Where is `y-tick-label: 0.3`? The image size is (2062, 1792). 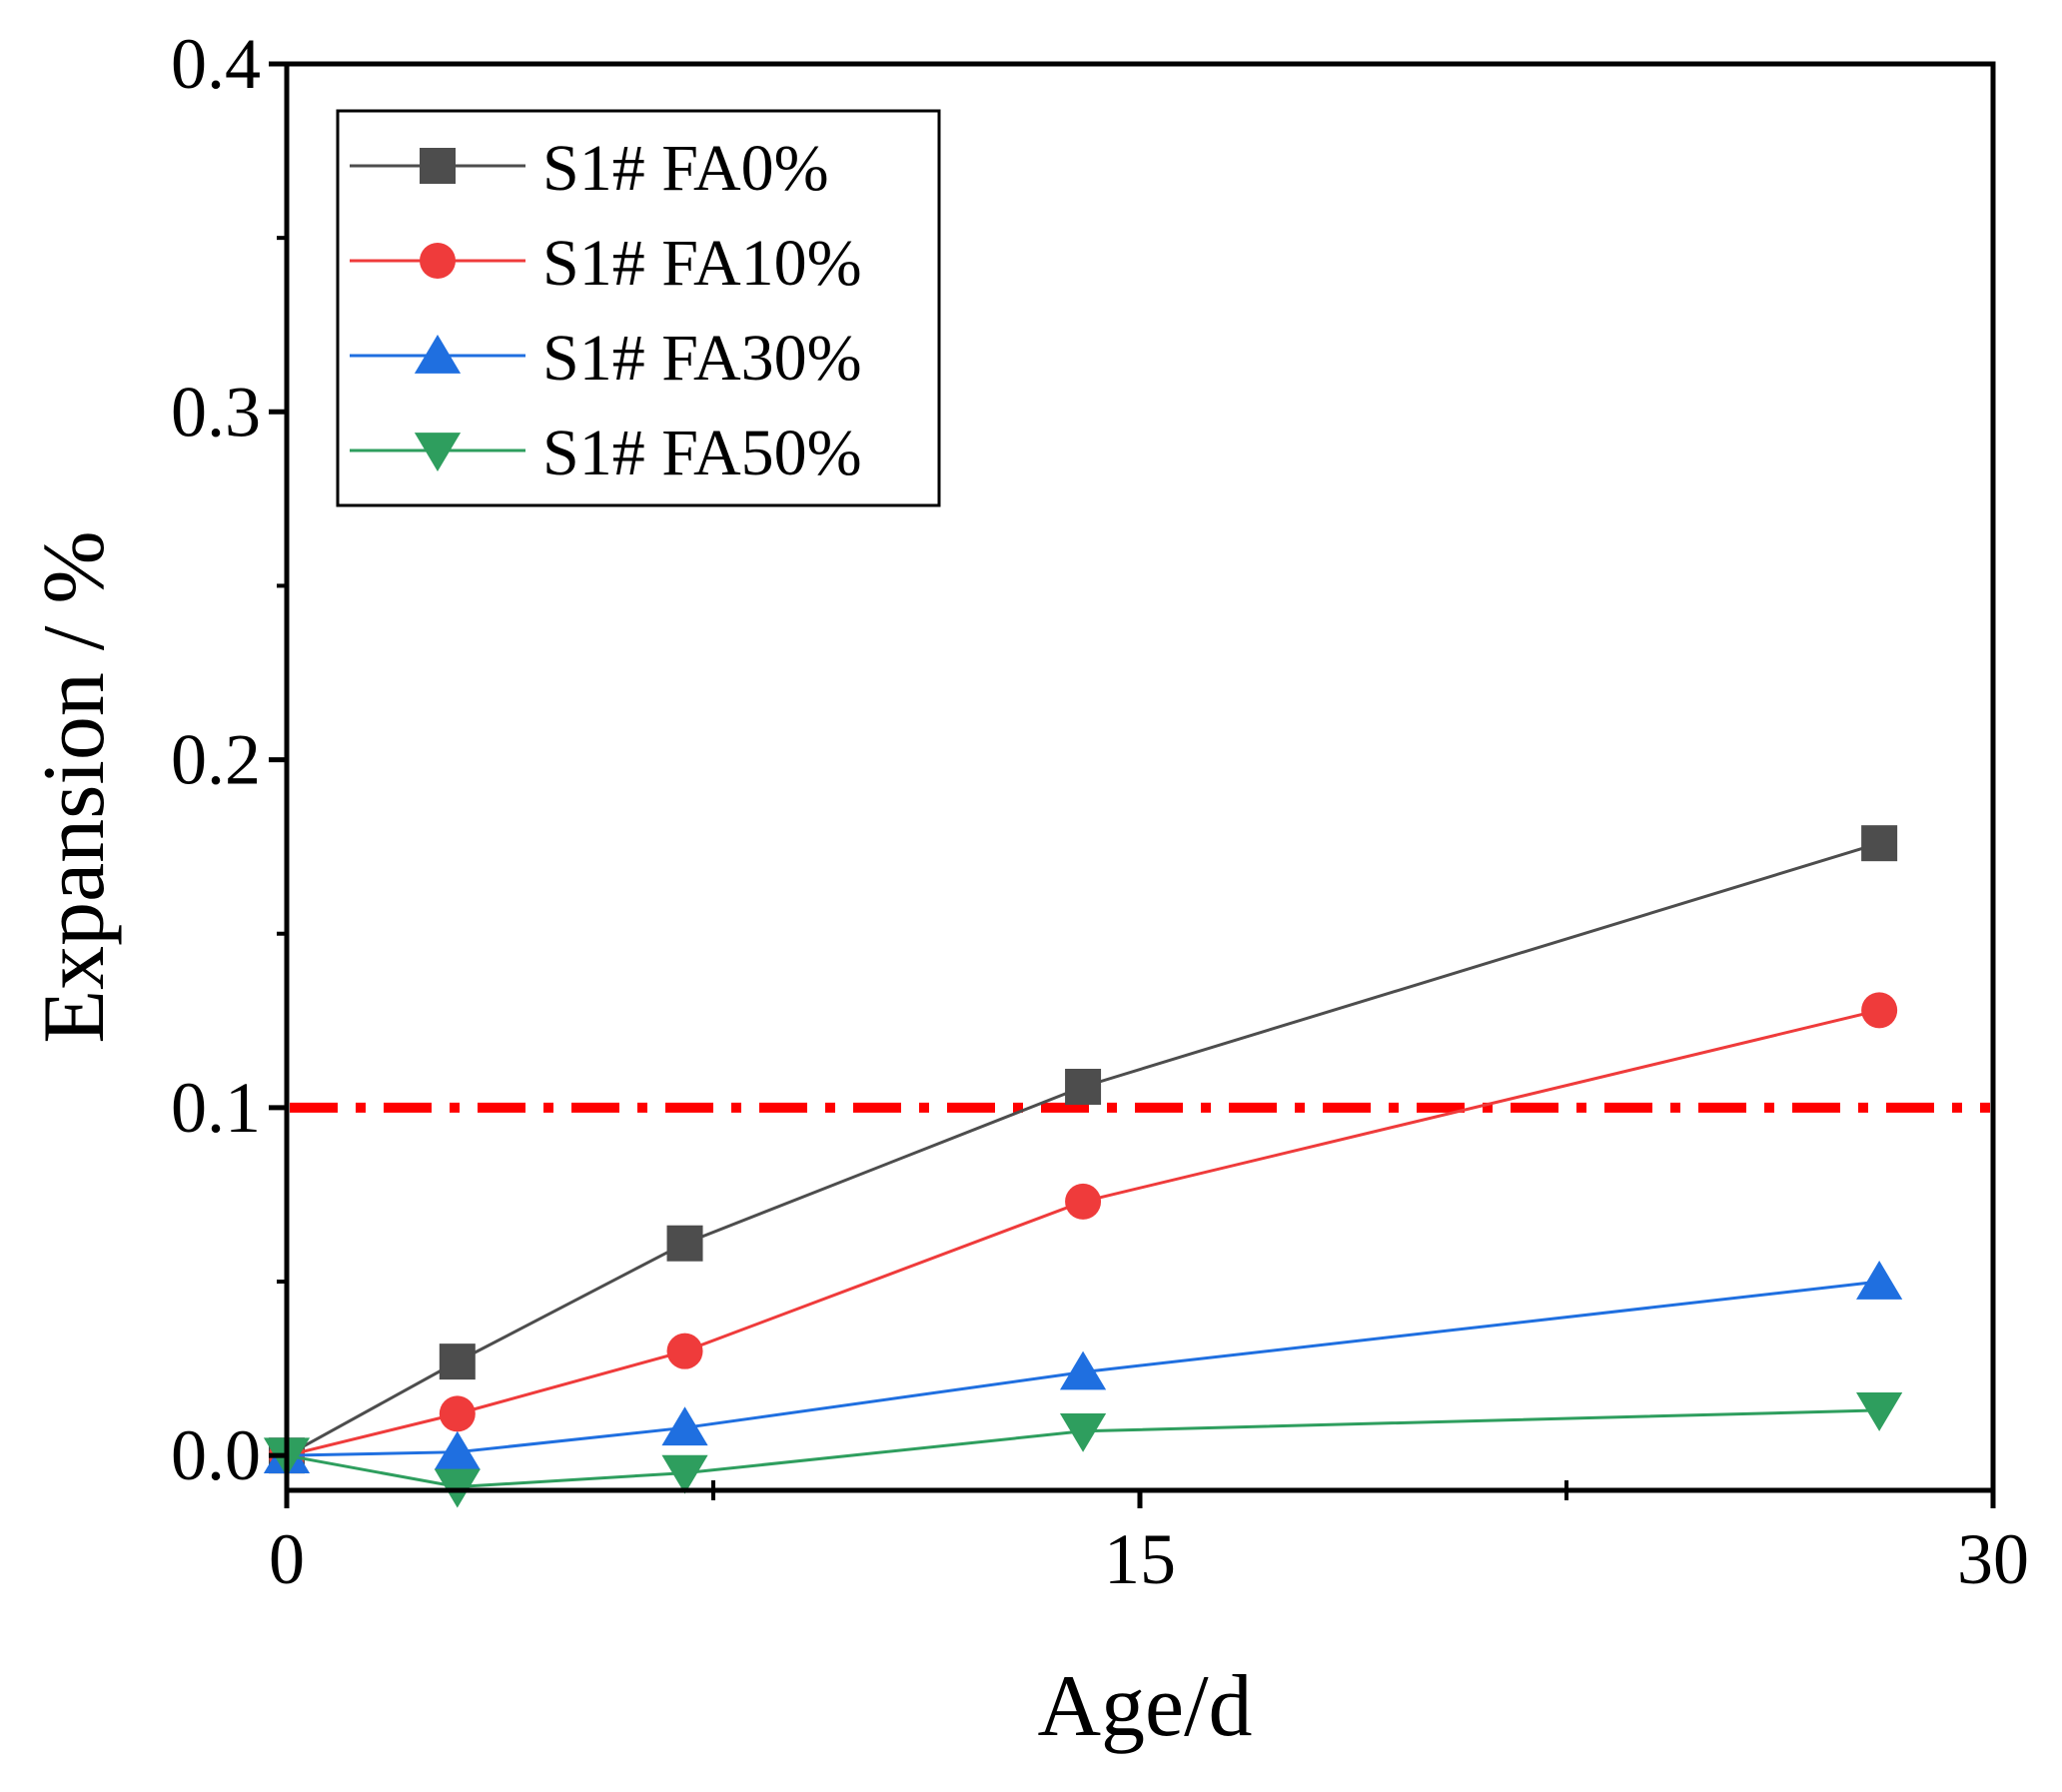
y-tick-label: 0.3 is located at coordinates (216, 411).